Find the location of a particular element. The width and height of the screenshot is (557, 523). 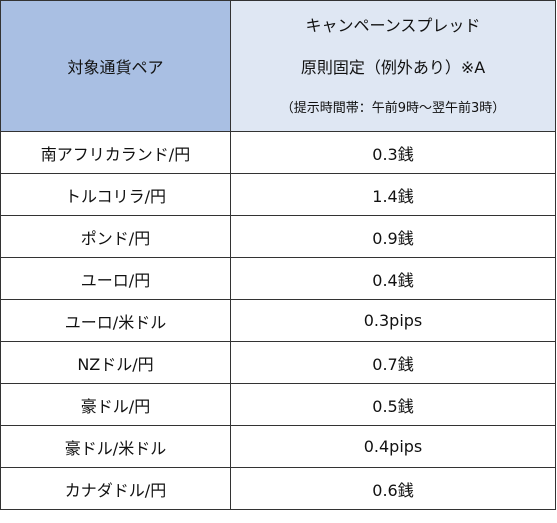

currency-pair-cell: 豪ドル/米ドル is located at coordinates (115, 446).